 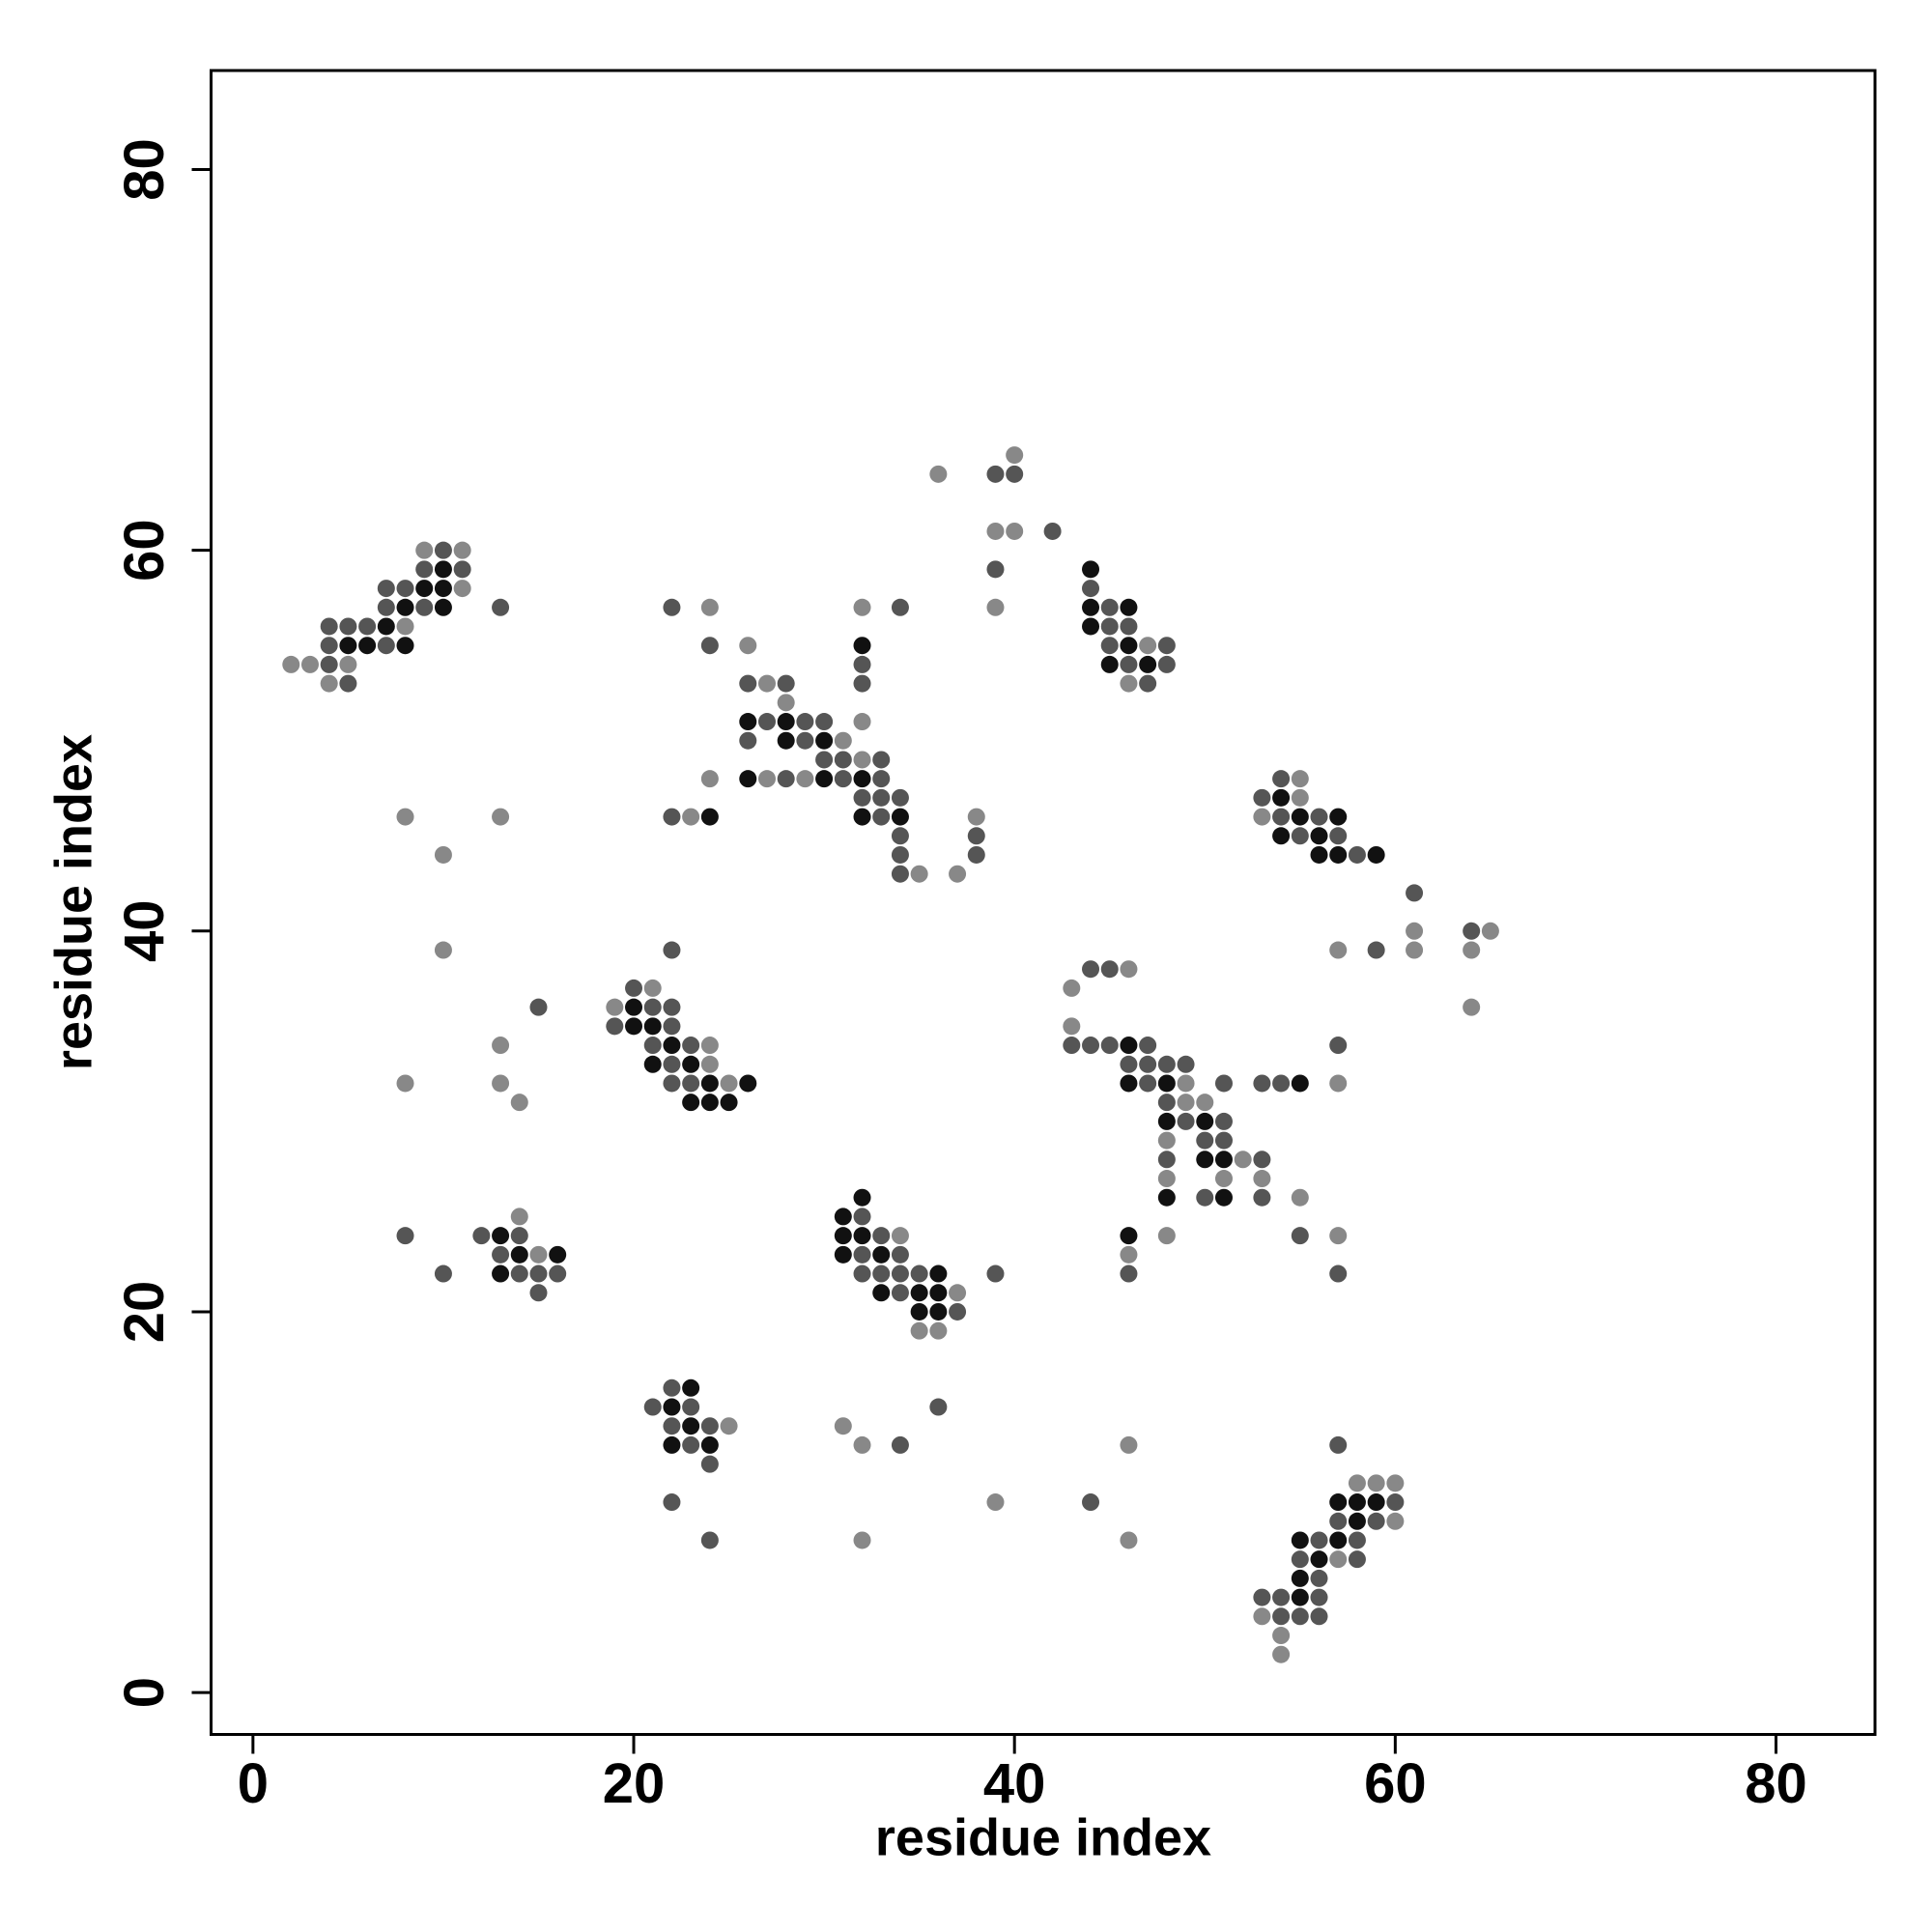 I want to click on x-tick-label: 80, so click(x=1776, y=1783).